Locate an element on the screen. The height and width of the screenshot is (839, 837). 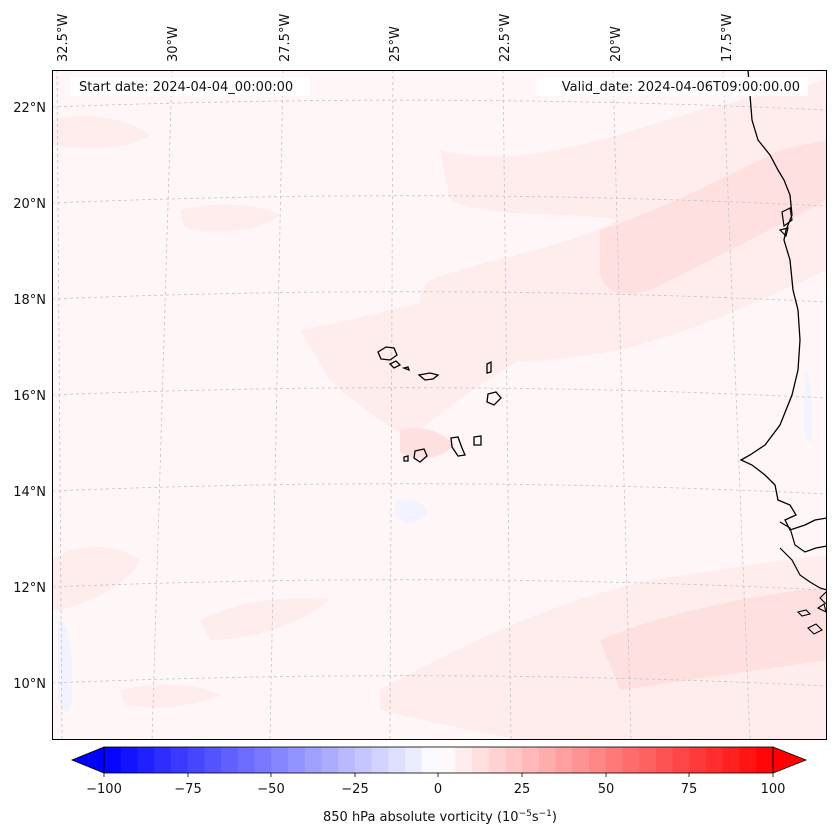
boa-vista is located at coordinates (494, 398).